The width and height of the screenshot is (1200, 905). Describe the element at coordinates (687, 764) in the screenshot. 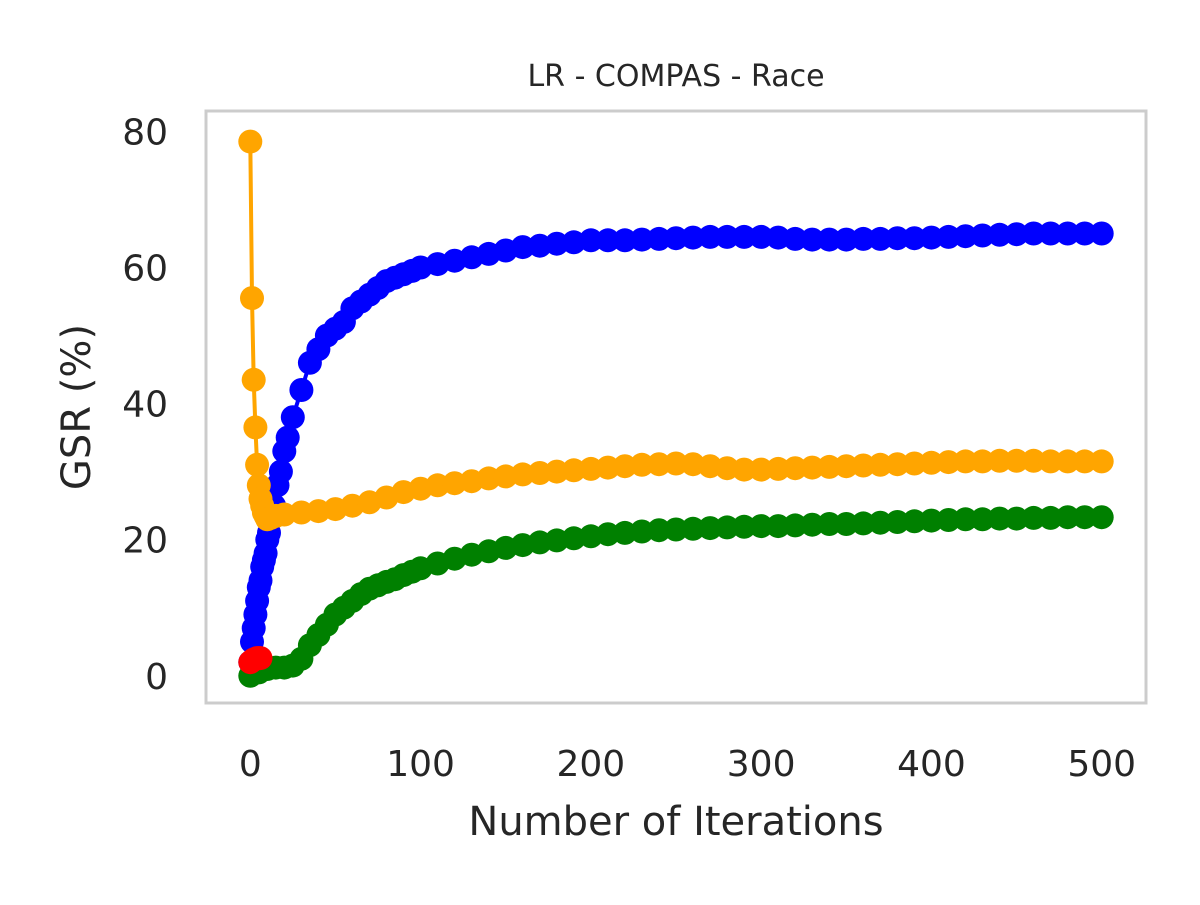

I see `x-tick-labels: 0 100 200 300 400 500` at that location.